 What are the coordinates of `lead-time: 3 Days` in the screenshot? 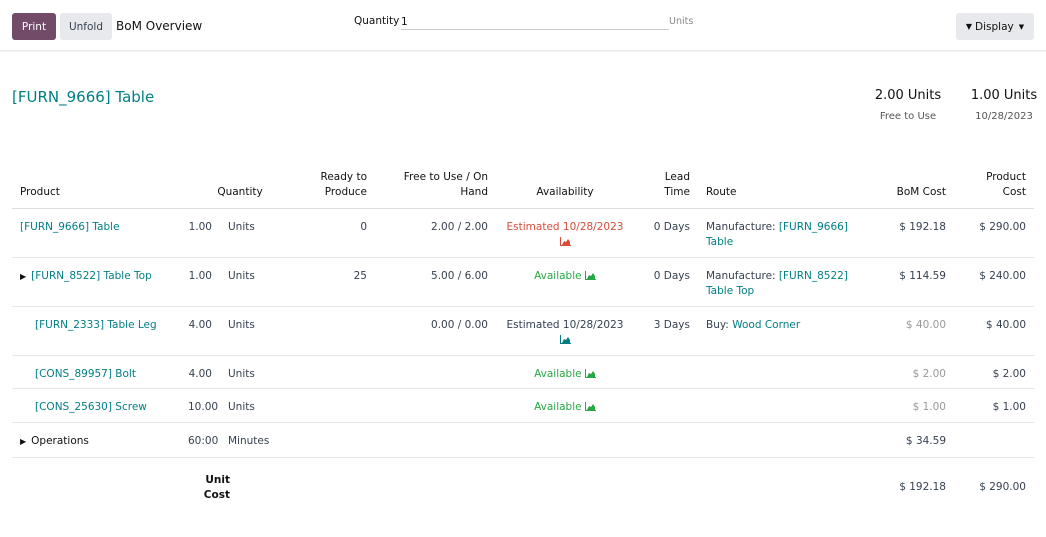 It's located at (666, 331).